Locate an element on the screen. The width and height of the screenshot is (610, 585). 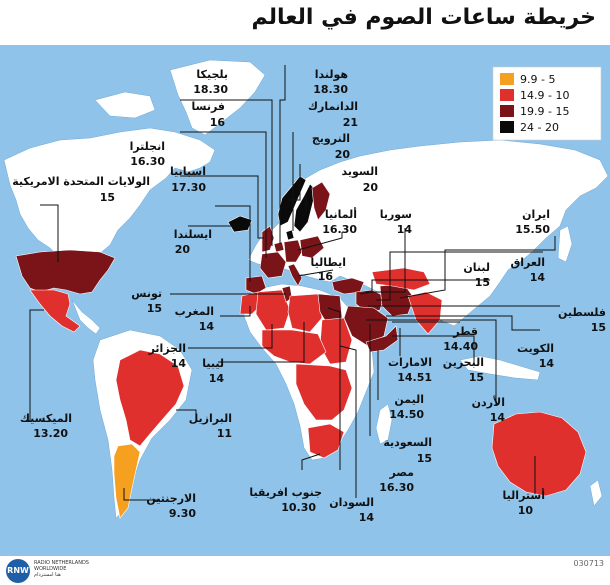
label-syria-name: سوريا is located at coordinates (396, 214).